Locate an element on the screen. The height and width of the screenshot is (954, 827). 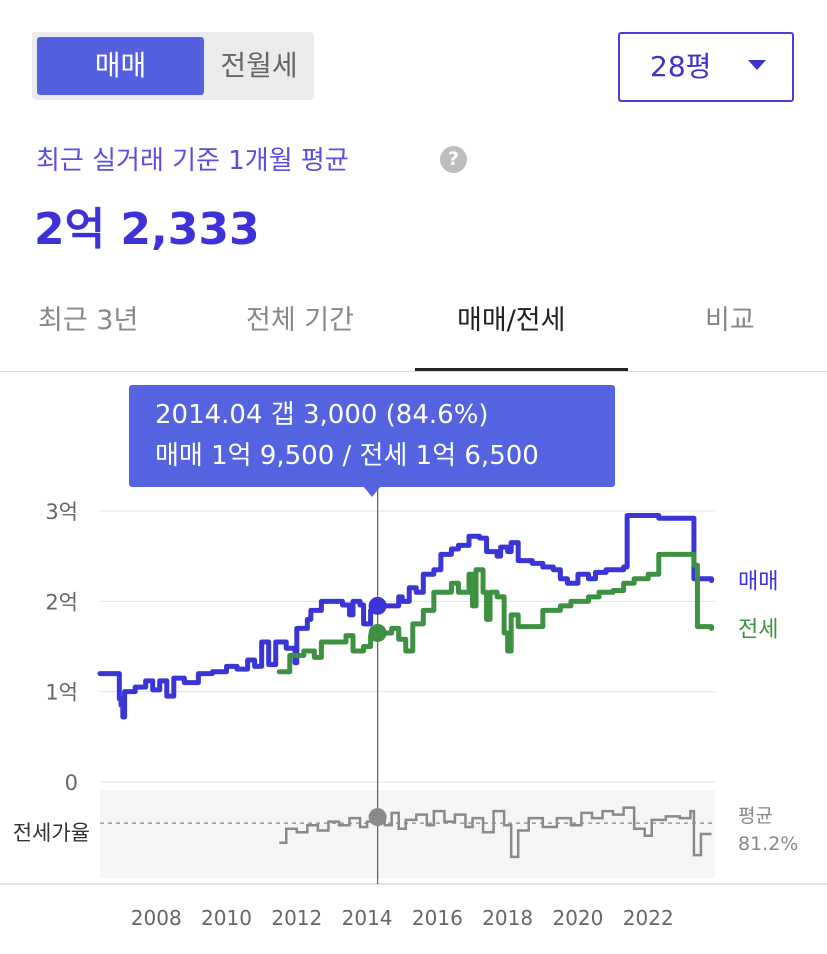
size-select: 28평 is located at coordinates (706, 67).